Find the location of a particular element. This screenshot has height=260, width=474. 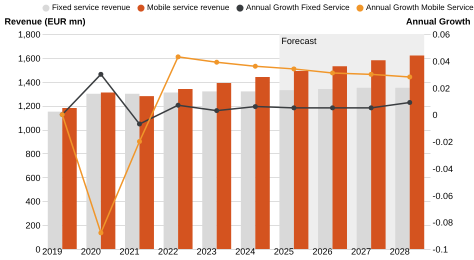

x-tick-label: 2027 is located at coordinates (361, 251).